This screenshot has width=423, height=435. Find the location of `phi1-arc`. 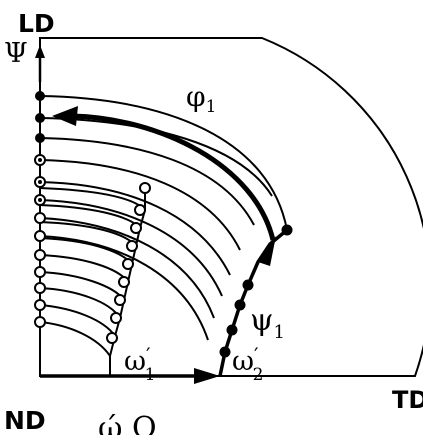

phi1-arc is located at coordinates (173, 177).